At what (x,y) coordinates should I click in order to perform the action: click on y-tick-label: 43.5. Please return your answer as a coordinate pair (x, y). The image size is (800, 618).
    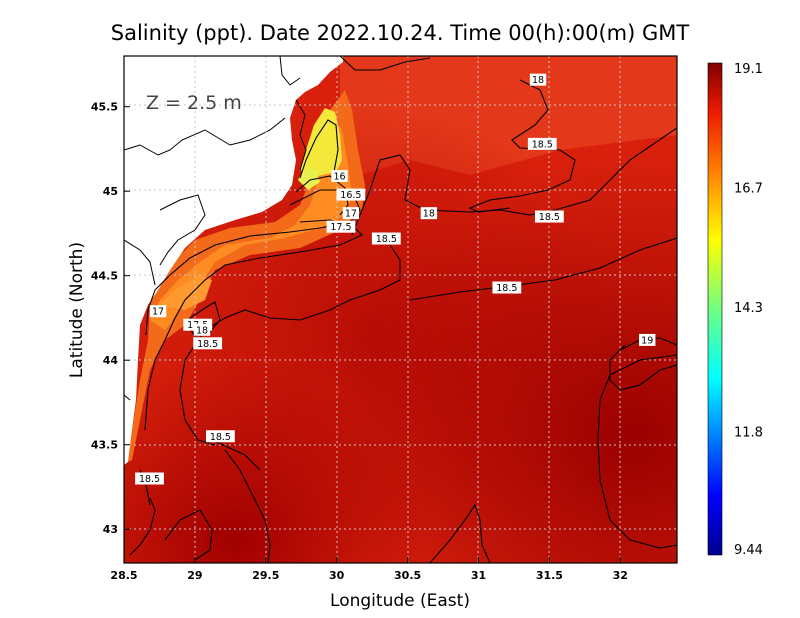
    Looking at the image, I should click on (104, 445).